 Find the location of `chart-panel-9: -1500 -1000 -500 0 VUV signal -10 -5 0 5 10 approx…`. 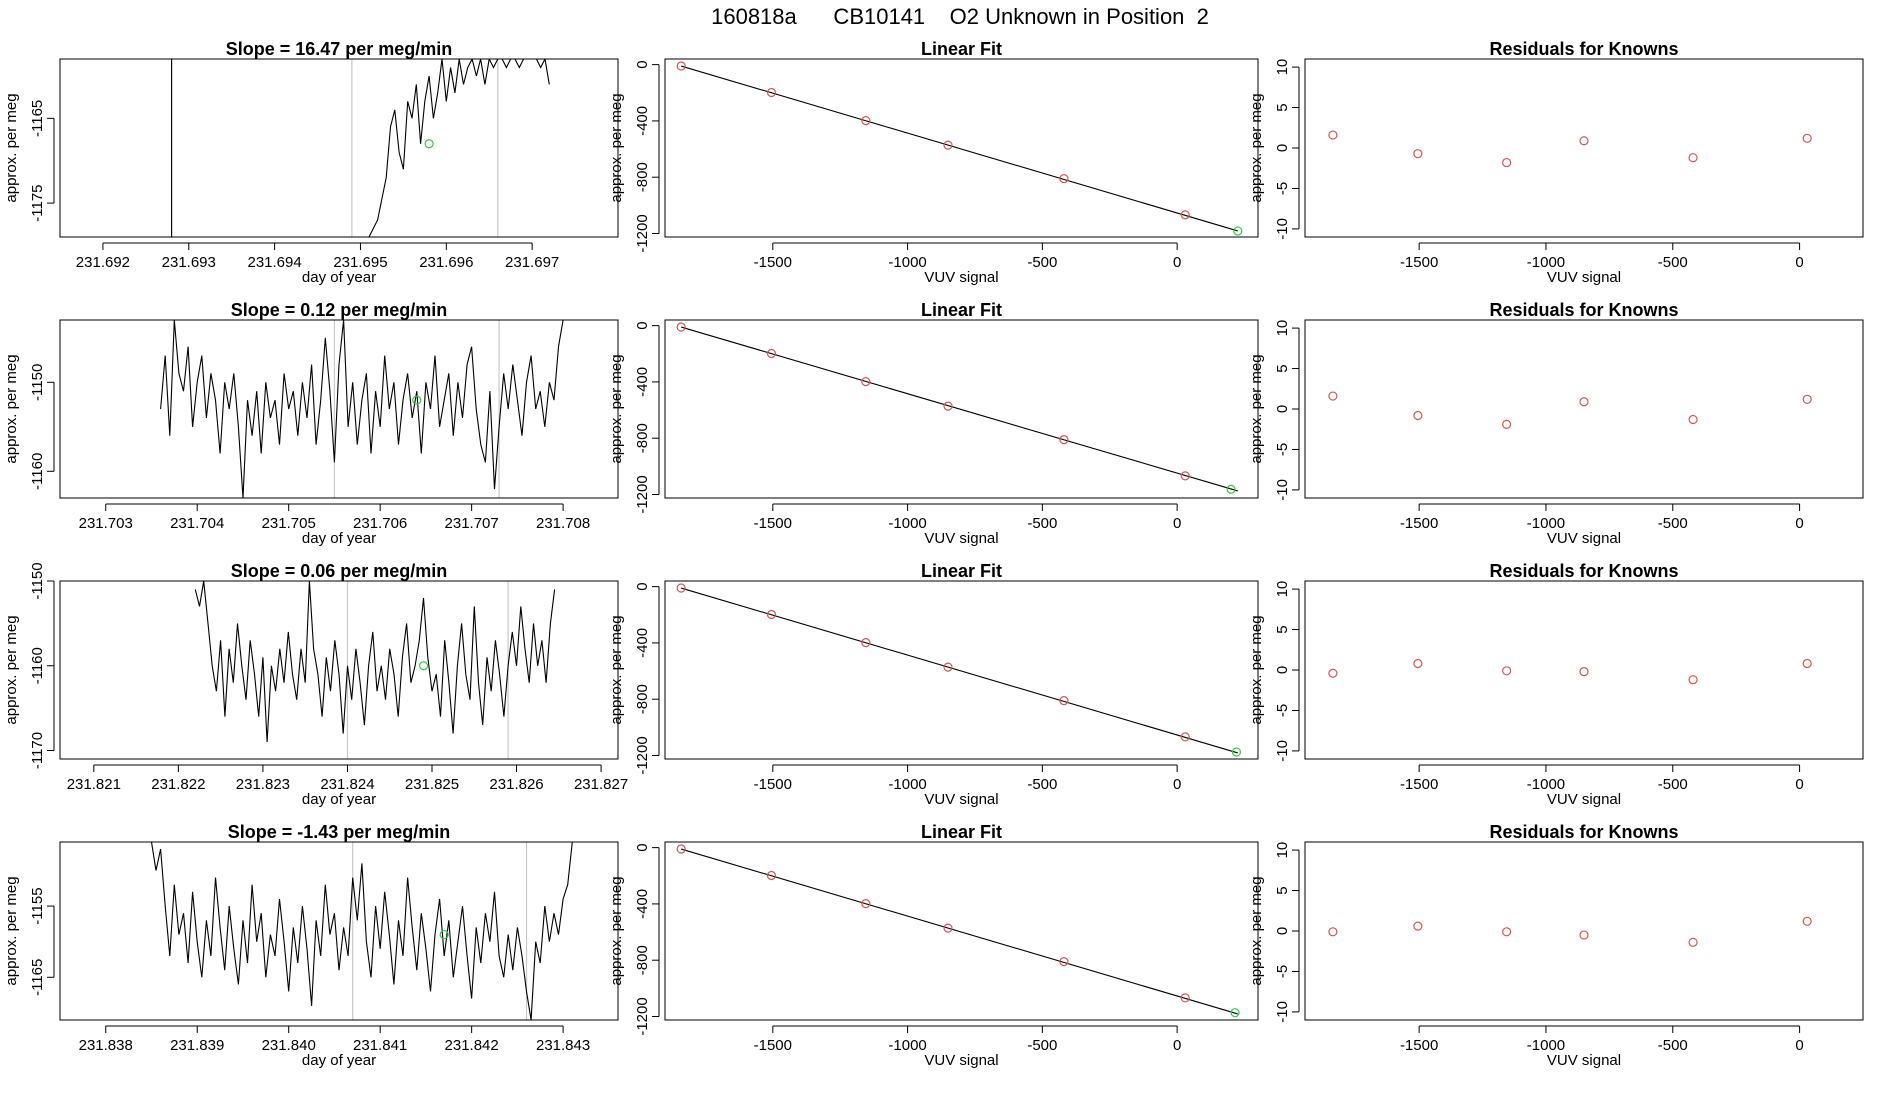

chart-panel-9: -1500 -1000 -500 0 VUV signal -10 -5 0 5 10 approx… is located at coordinates (1556, 162).